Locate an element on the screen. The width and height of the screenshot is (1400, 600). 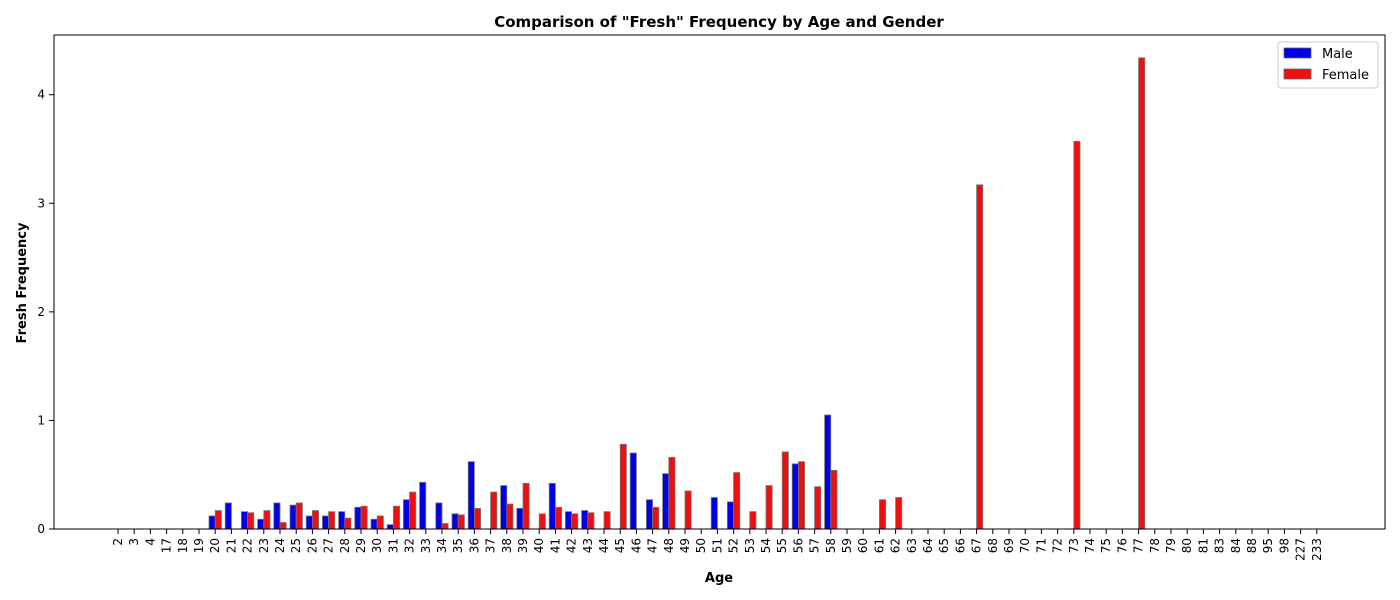
x-tick-label: 68 is located at coordinates (993, 545).